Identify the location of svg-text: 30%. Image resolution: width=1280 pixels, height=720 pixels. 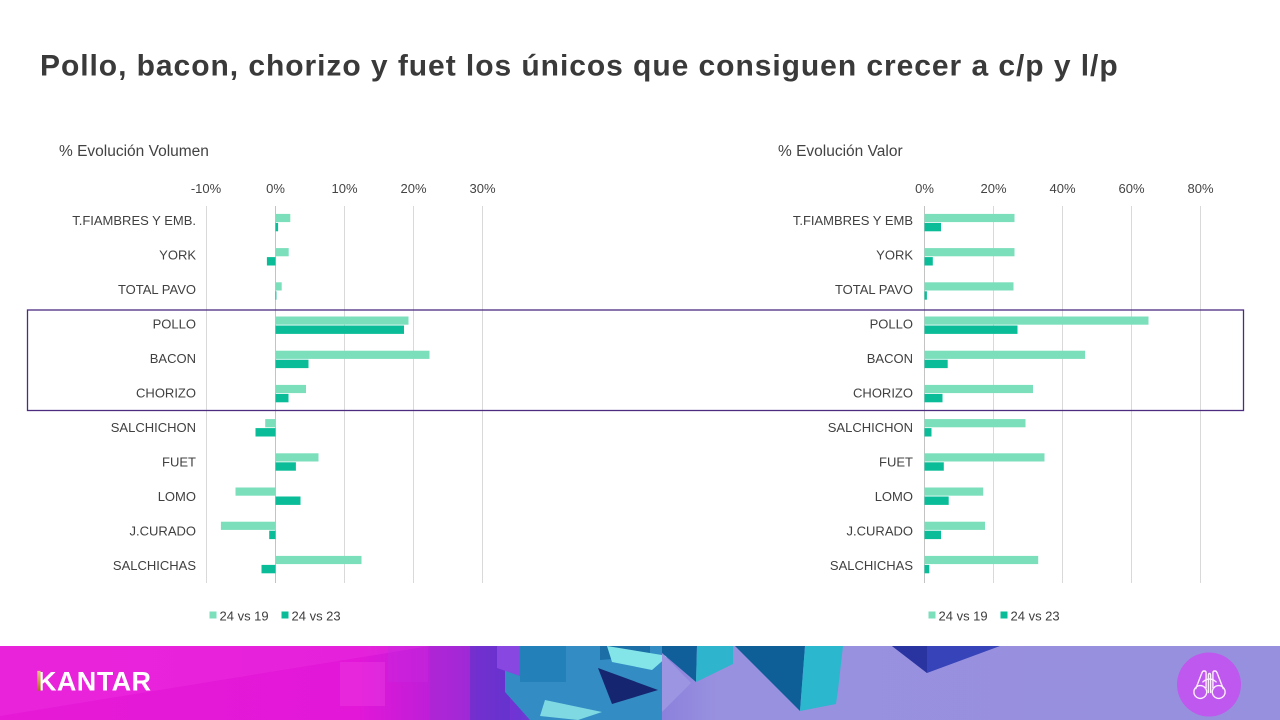
(482, 188).